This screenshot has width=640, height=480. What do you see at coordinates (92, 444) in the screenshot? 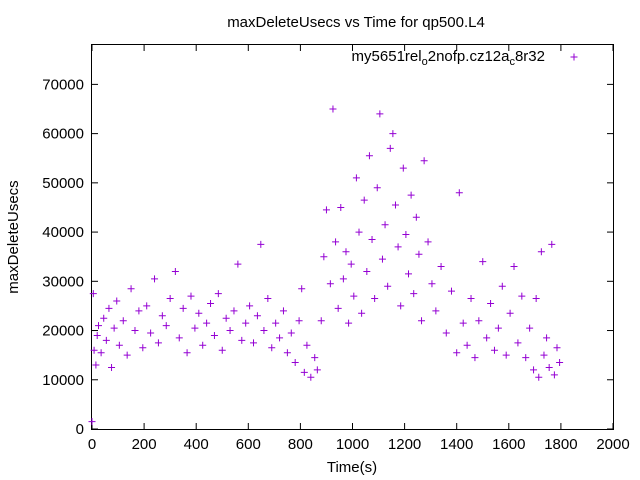
I see `x-tick-label: 0` at bounding box center [92, 444].